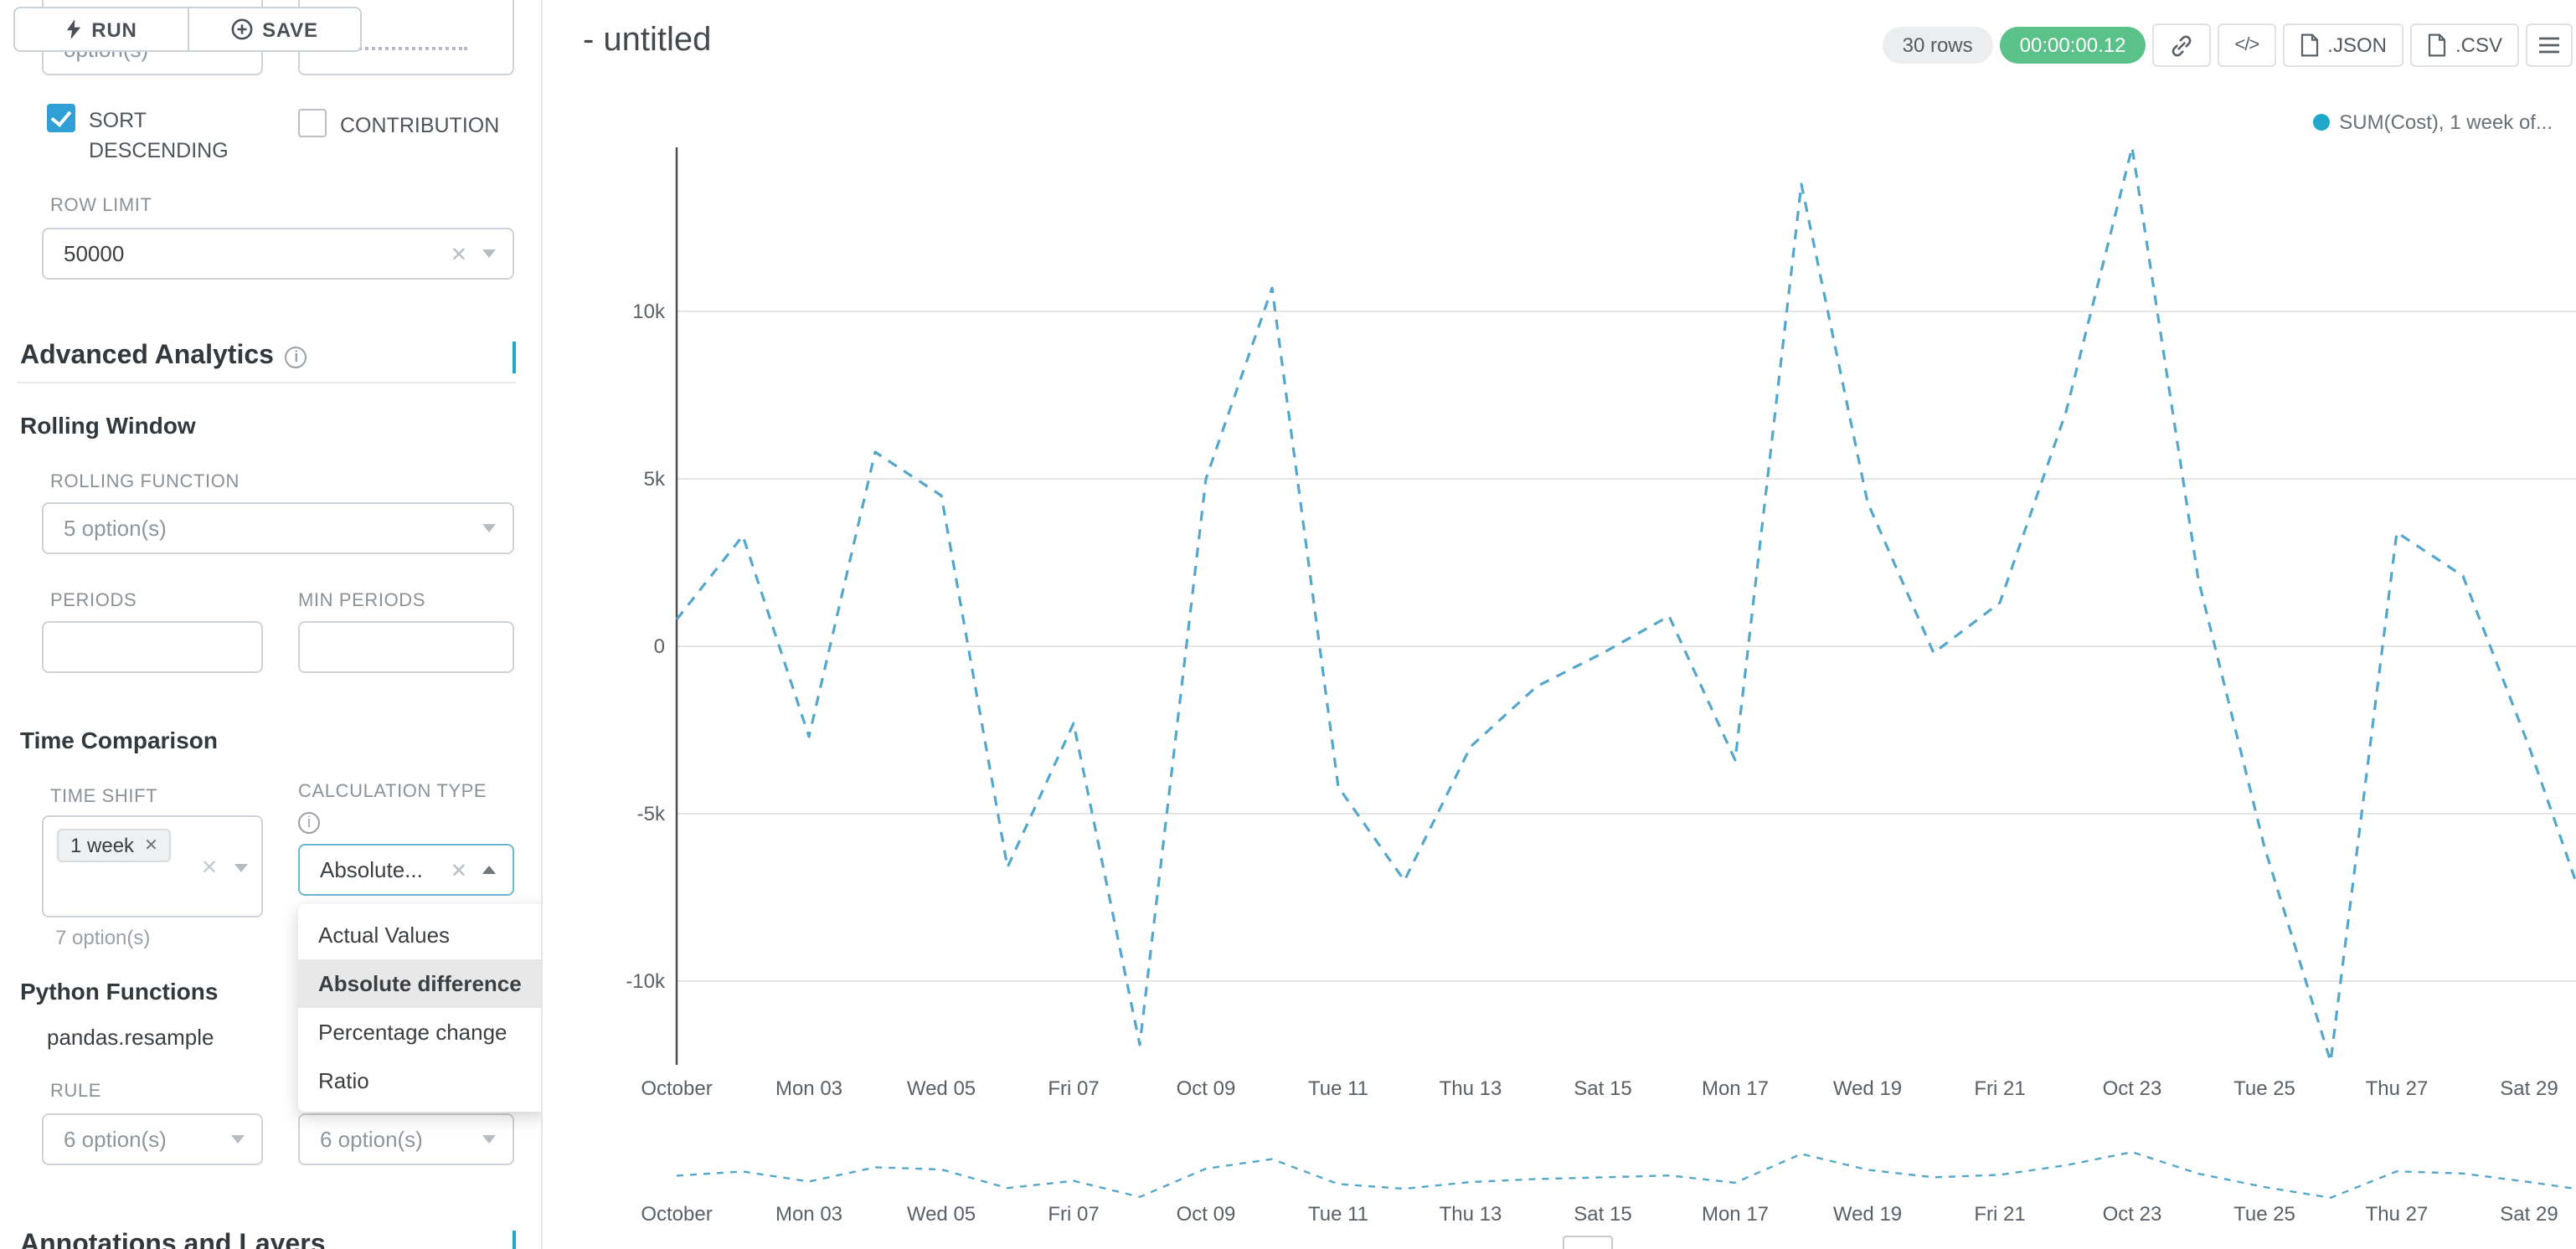 The image size is (2576, 1249). Describe the element at coordinates (1588, 1242) in the screenshot. I see `truncated-bottom-control` at that location.